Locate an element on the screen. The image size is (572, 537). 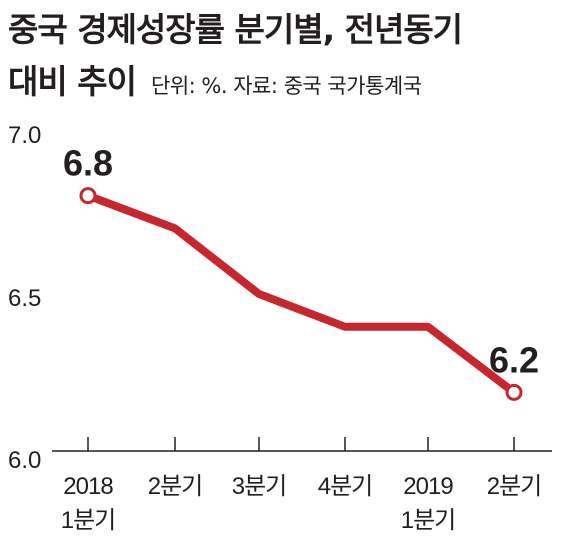
y-tick-label: 6.5 is located at coordinates (24, 298).